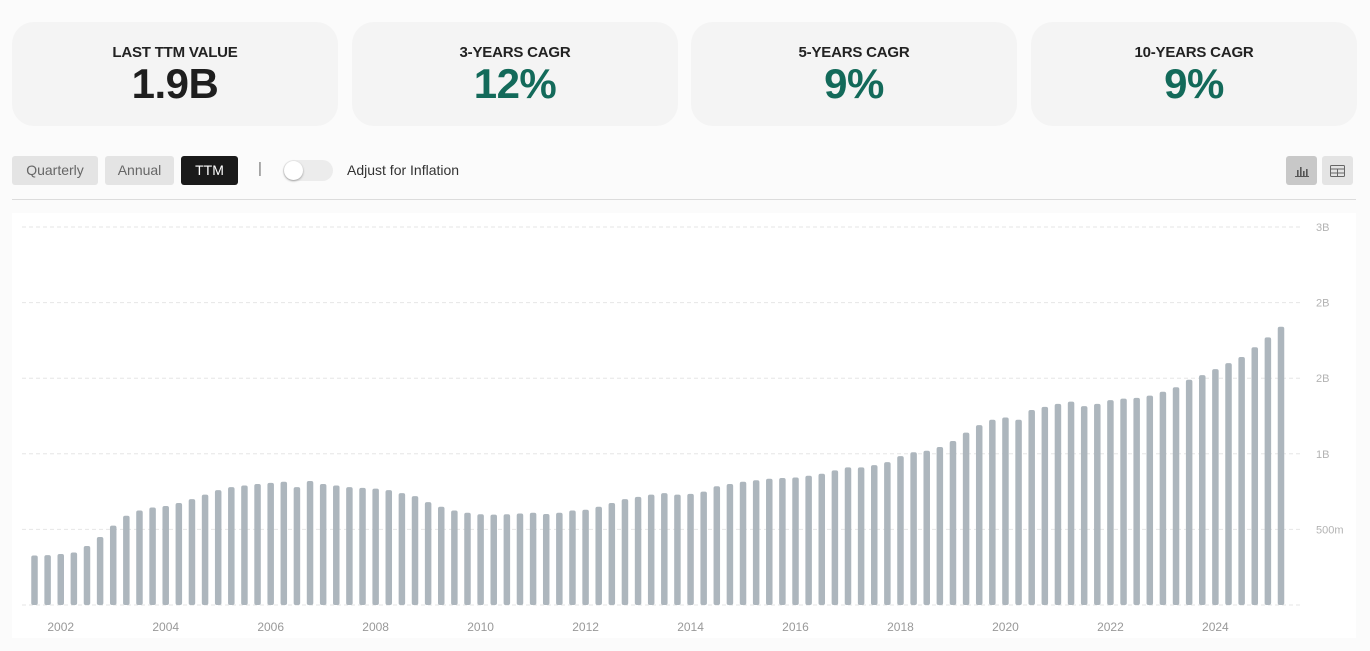  Describe the element at coordinates (926, 527) in the screenshot. I see `bar-2018-q3` at that location.